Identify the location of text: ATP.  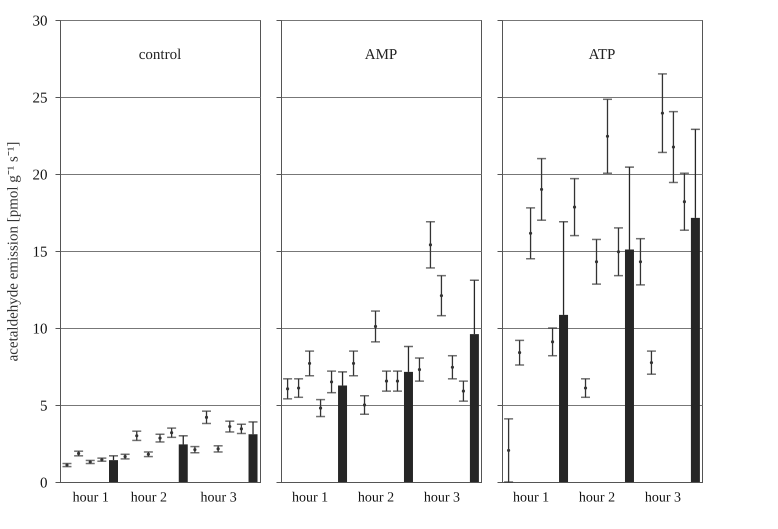
(602, 55).